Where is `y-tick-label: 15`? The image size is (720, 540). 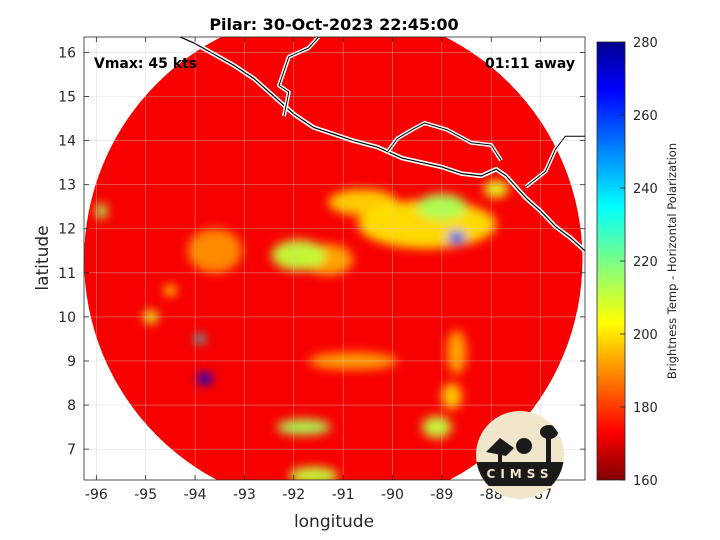 y-tick-label: 15 is located at coordinates (67, 98).